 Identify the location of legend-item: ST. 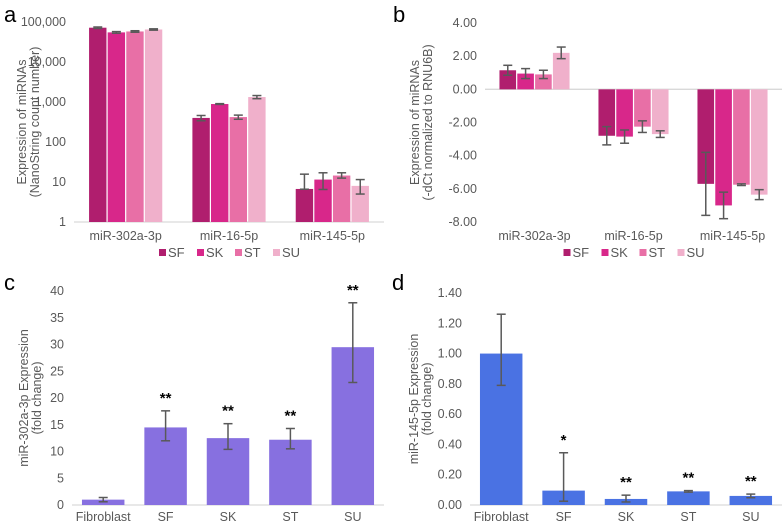
(652, 252).